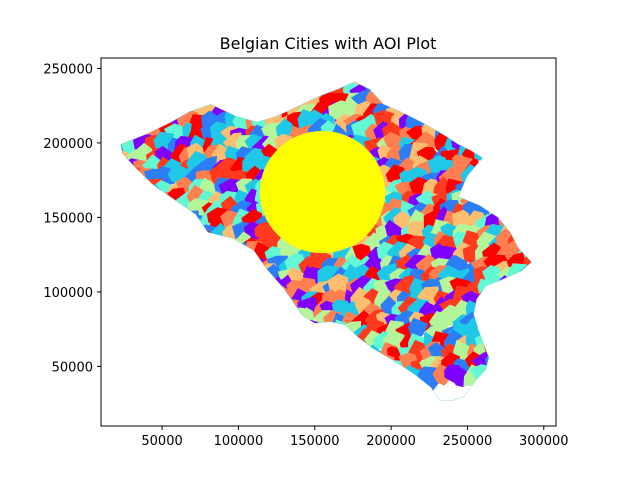 This screenshot has width=640, height=480. Describe the element at coordinates (161, 441) in the screenshot. I see `x-tick-label: 50000` at that location.